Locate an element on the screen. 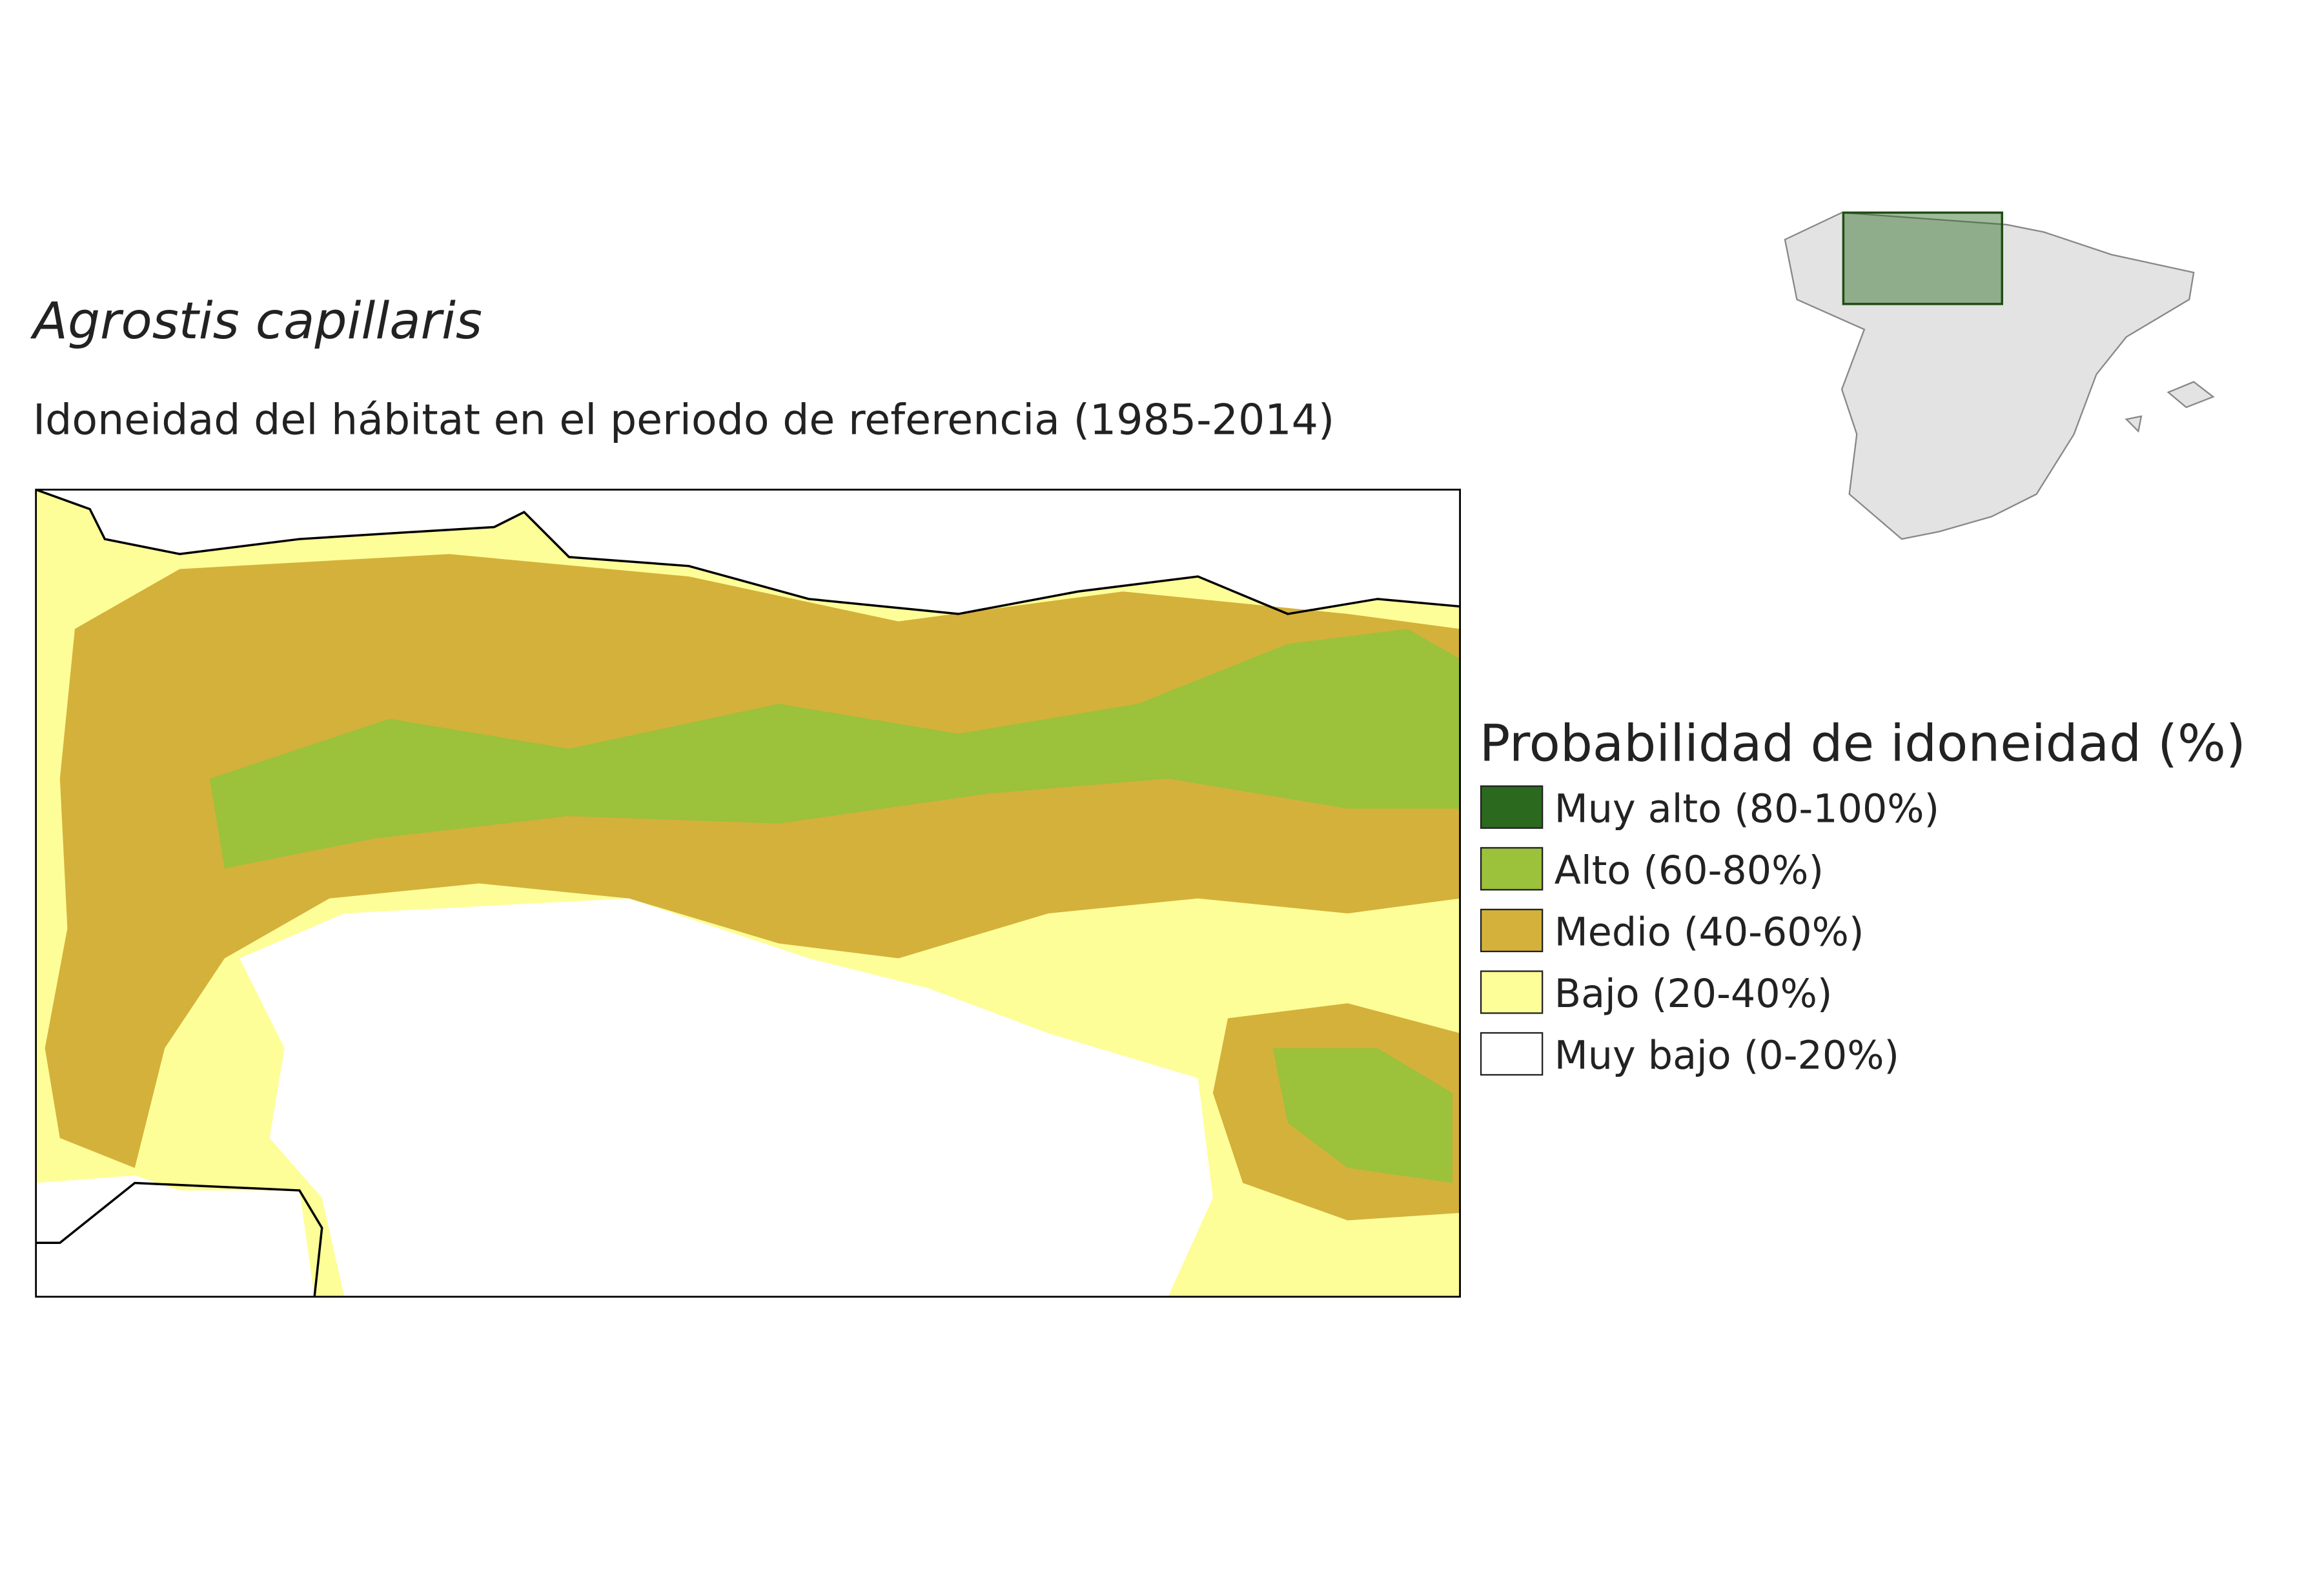 The height and width of the screenshot is (1579, 2324). map-very-low is located at coordinates (726, 1097).